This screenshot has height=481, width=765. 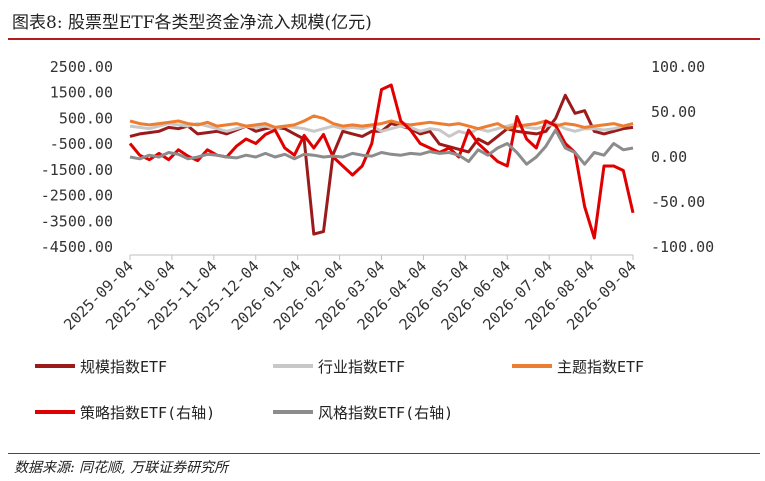 What do you see at coordinates (678, 202) in the screenshot?
I see `right-tick-label: -50.00` at bounding box center [678, 202].